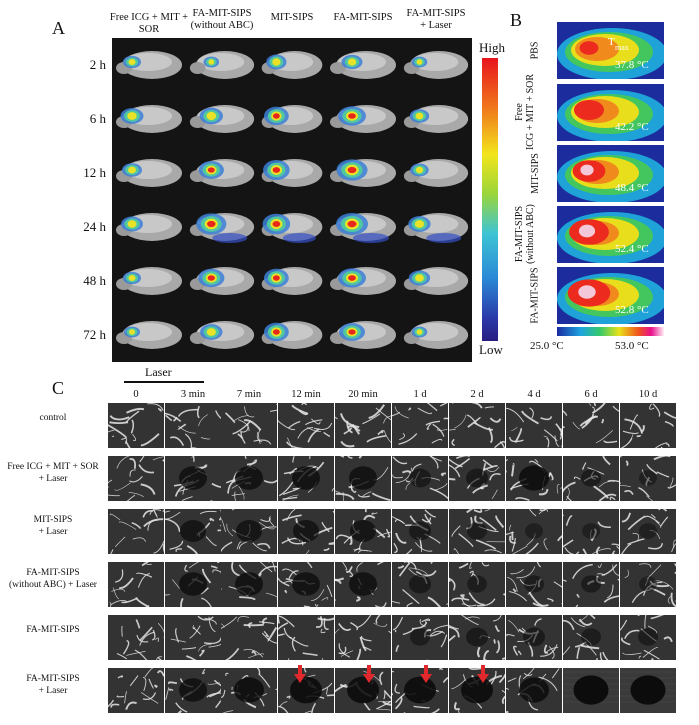  Describe the element at coordinates (164, 382) in the screenshot. I see `laser-bar` at that location.